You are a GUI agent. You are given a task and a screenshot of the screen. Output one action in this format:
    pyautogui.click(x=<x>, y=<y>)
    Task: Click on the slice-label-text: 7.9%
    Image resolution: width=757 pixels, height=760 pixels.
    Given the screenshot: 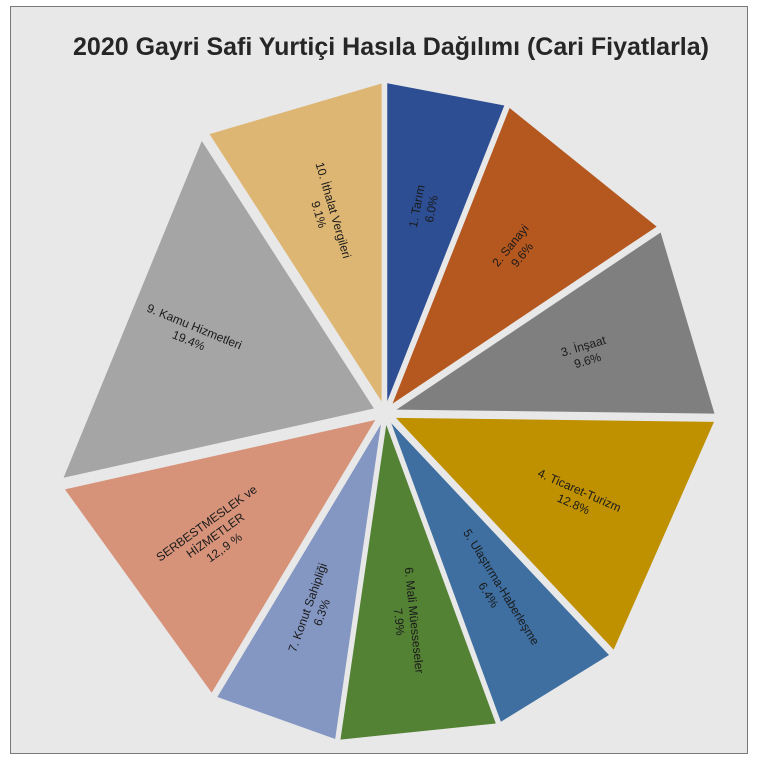 What is the action you would take?
    pyautogui.click(x=399, y=621)
    